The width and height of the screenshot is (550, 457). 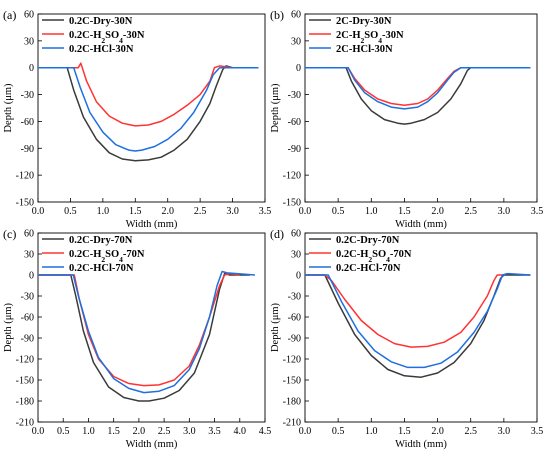 What do you see at coordinates (101, 49) in the screenshot?
I see `legend-label: 0.2C-HCl-30N` at bounding box center [101, 49].